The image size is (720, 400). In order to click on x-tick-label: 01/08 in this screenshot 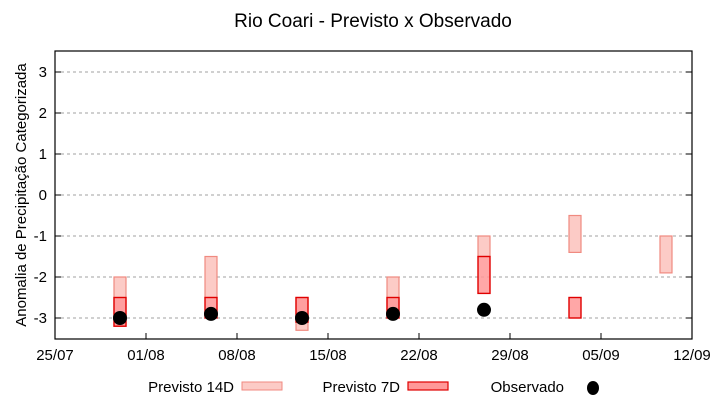, I will do `click(146, 355)`.